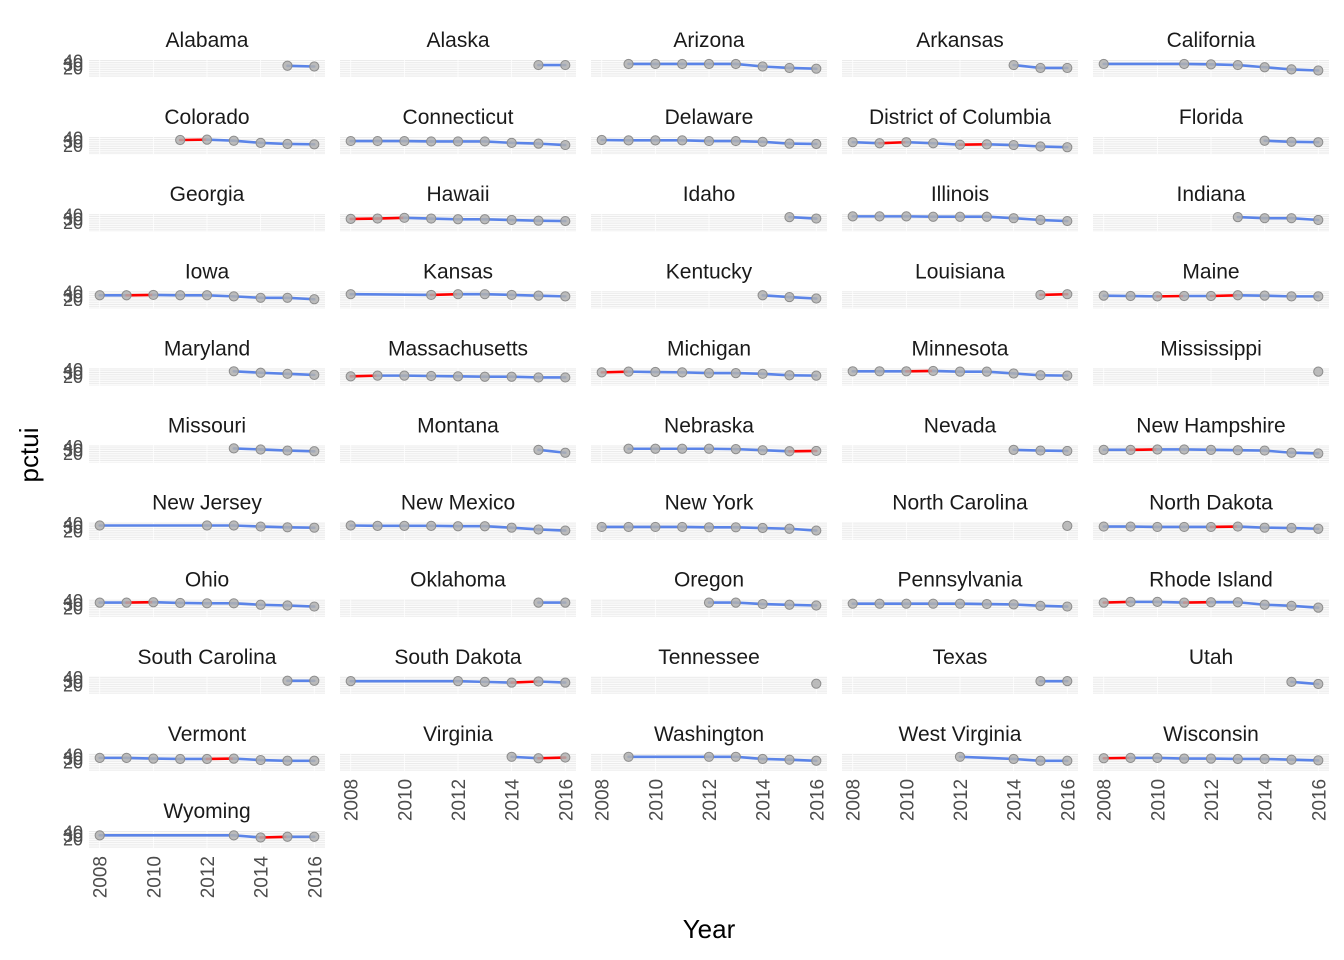 This screenshot has height=960, width=1344. What do you see at coordinates (458, 348) in the screenshot?
I see `panel-title: Massachusetts` at bounding box center [458, 348].